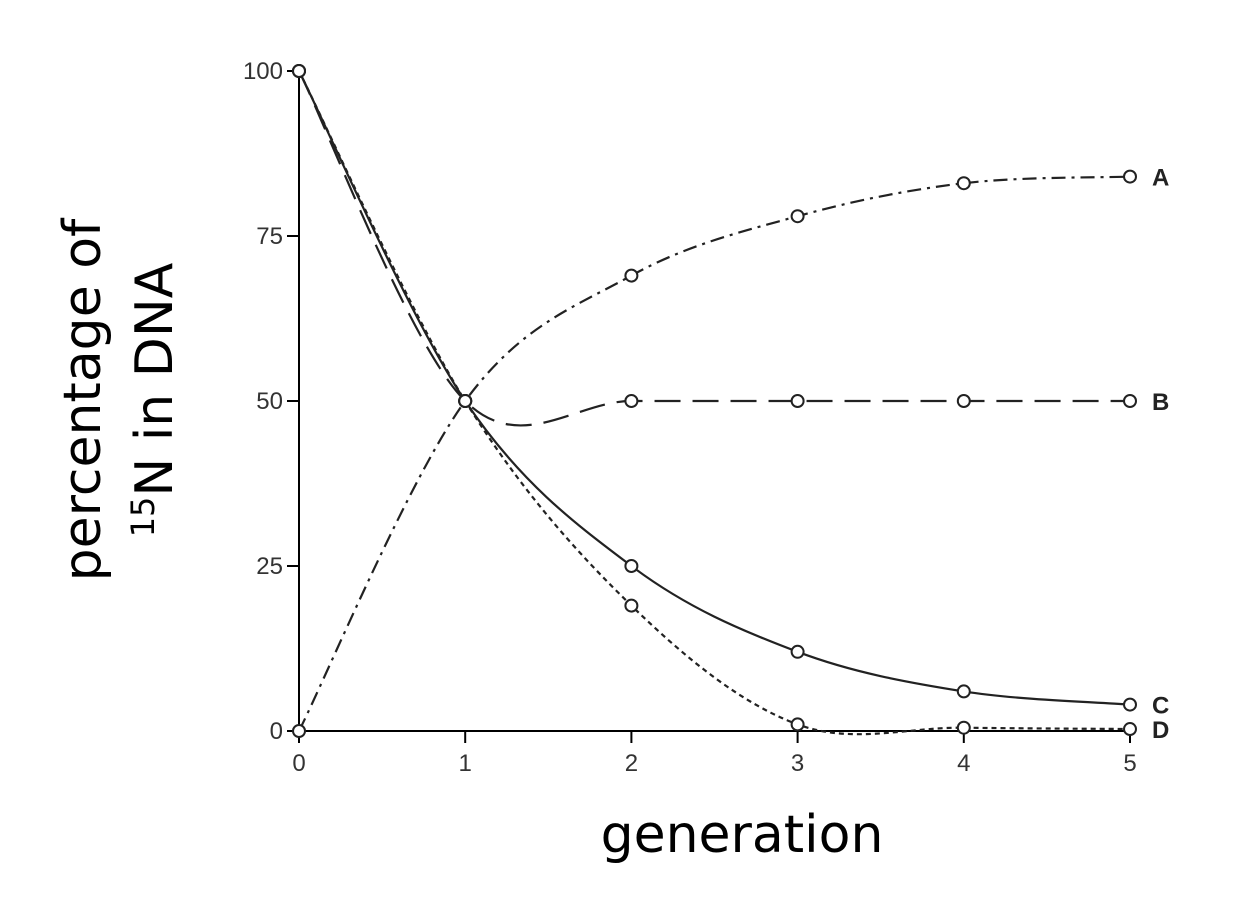 The height and width of the screenshot is (918, 1260). I want to click on x-tick-label: 5, so click(1129, 763).